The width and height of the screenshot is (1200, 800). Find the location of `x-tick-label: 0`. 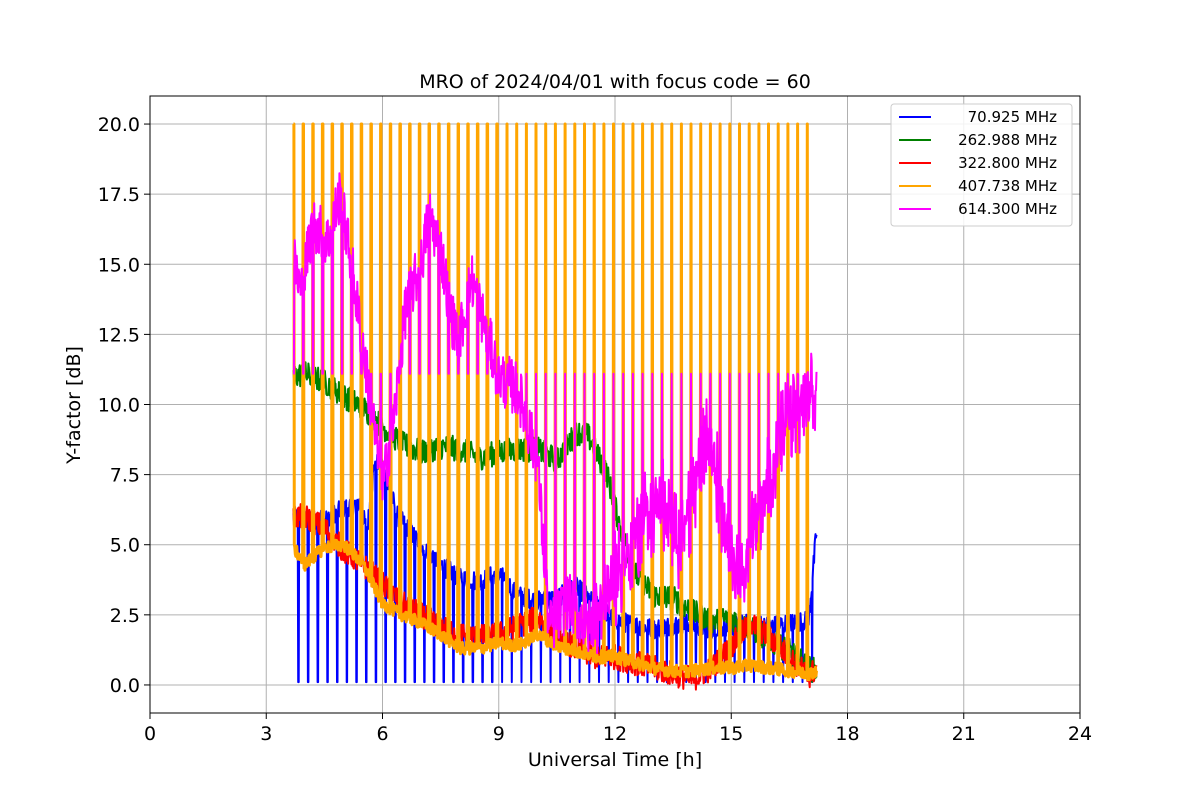

x-tick-label: 0 is located at coordinates (150, 734).